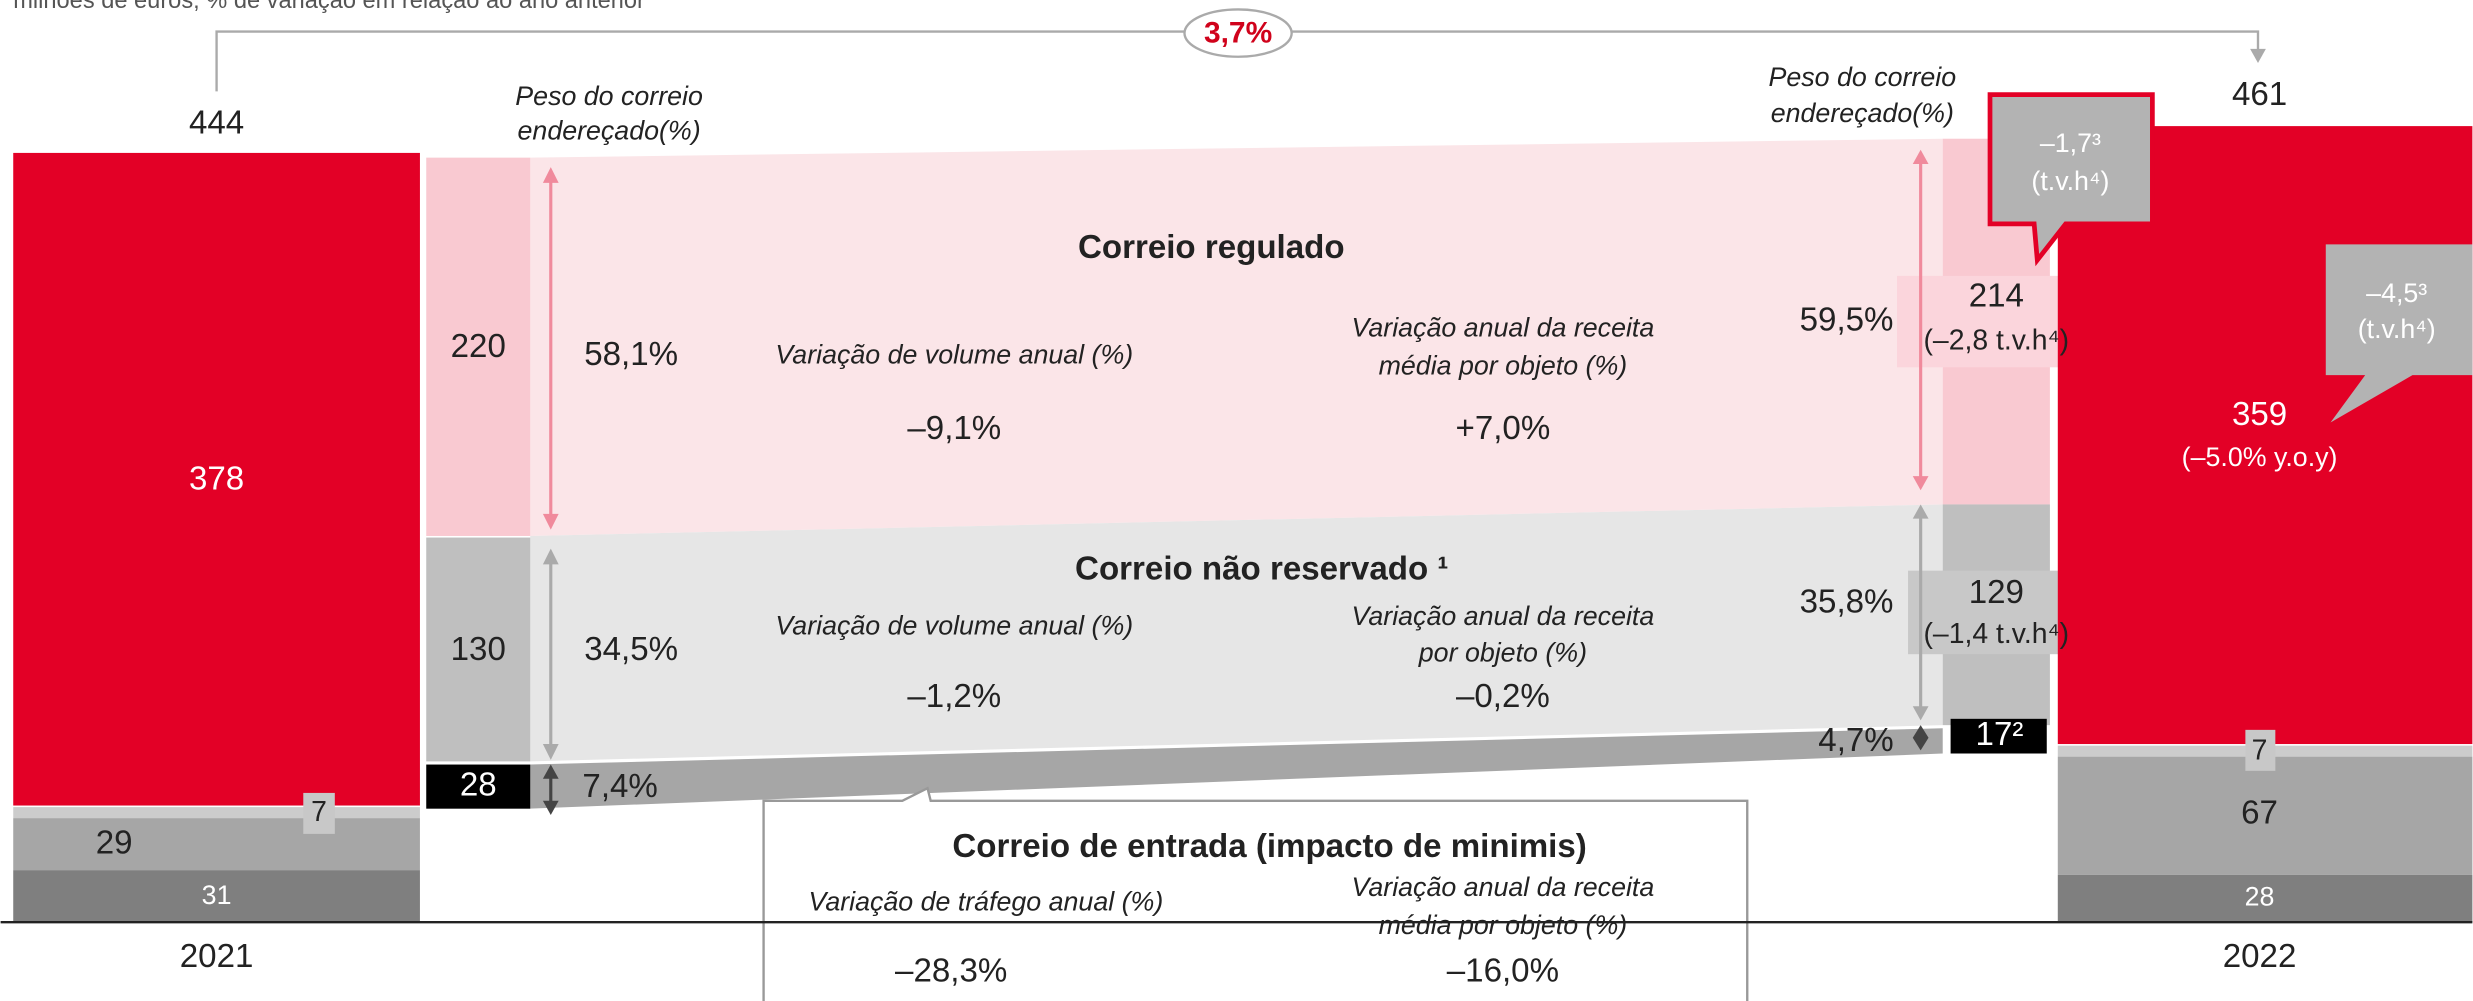 The width and height of the screenshot is (2473, 1001). I want to click on label: 7,4%, so click(619, 786).